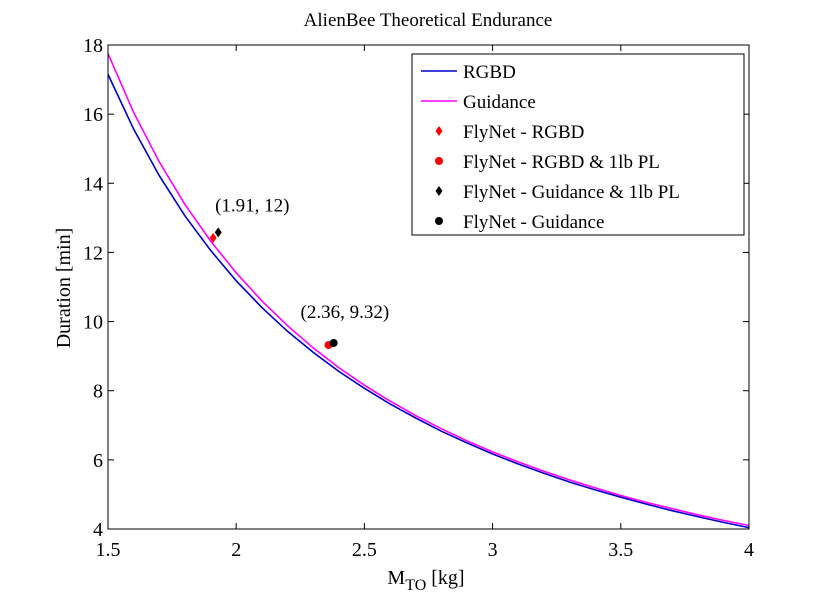 The width and height of the screenshot is (828, 598). What do you see at coordinates (749, 550) in the screenshot?
I see `x-tick-label: 4` at bounding box center [749, 550].